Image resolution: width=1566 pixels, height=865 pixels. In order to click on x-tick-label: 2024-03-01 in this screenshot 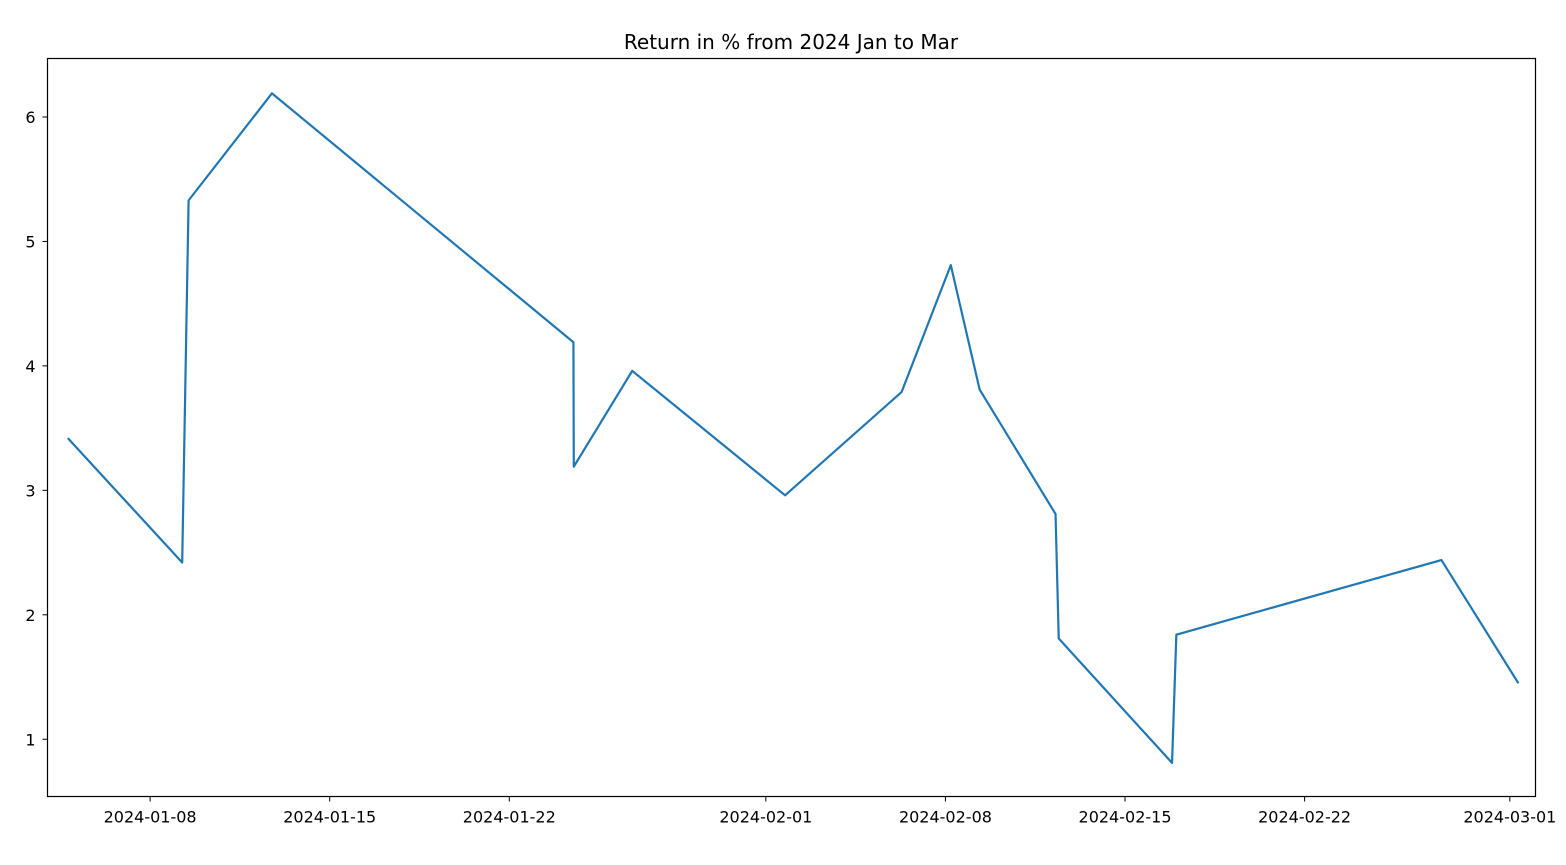, I will do `click(1509, 817)`.